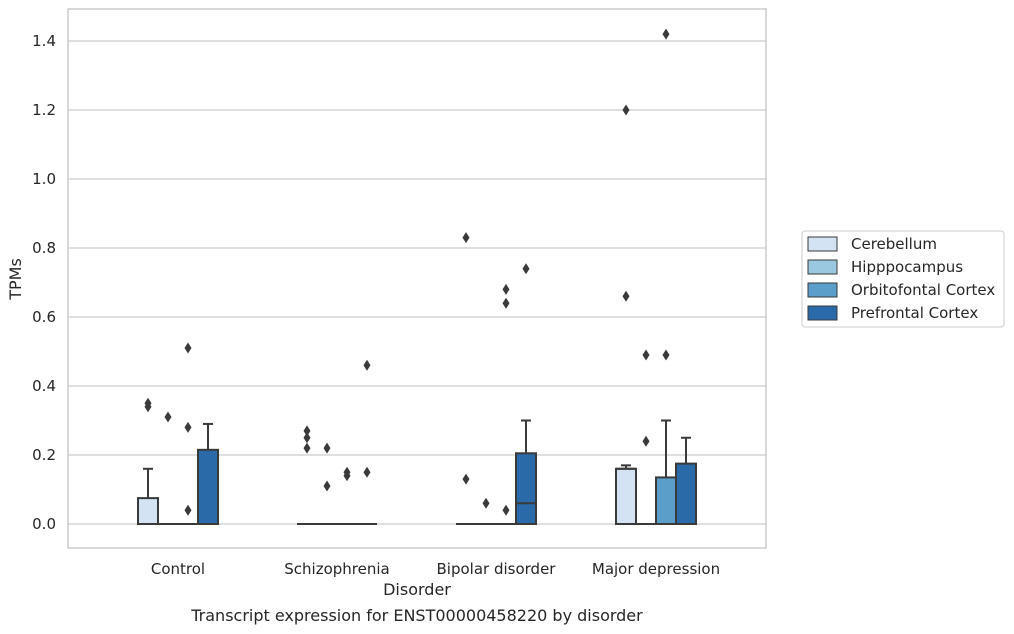 The image size is (1014, 634). I want to click on x-tick-label: Schizophrenia, so click(336, 569).